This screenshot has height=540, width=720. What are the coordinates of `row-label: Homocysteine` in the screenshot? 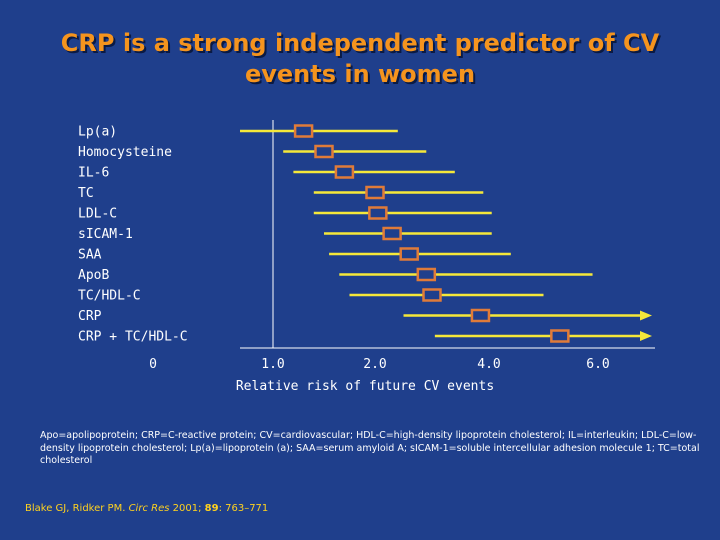 It's located at (125, 152).